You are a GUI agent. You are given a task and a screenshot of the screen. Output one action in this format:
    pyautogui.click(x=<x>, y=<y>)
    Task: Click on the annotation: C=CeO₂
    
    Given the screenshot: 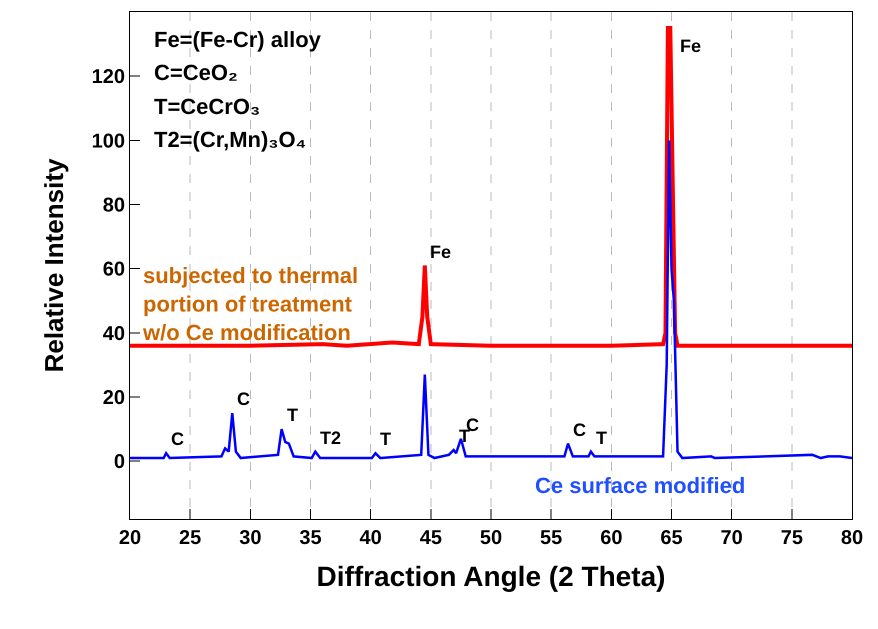 What is the action you would take?
    pyautogui.click(x=196, y=72)
    